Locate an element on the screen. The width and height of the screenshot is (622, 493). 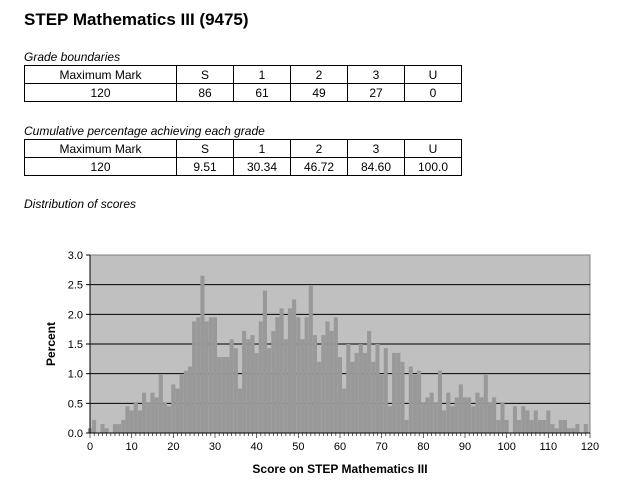
x-tick-label: 90 is located at coordinates (465, 447).